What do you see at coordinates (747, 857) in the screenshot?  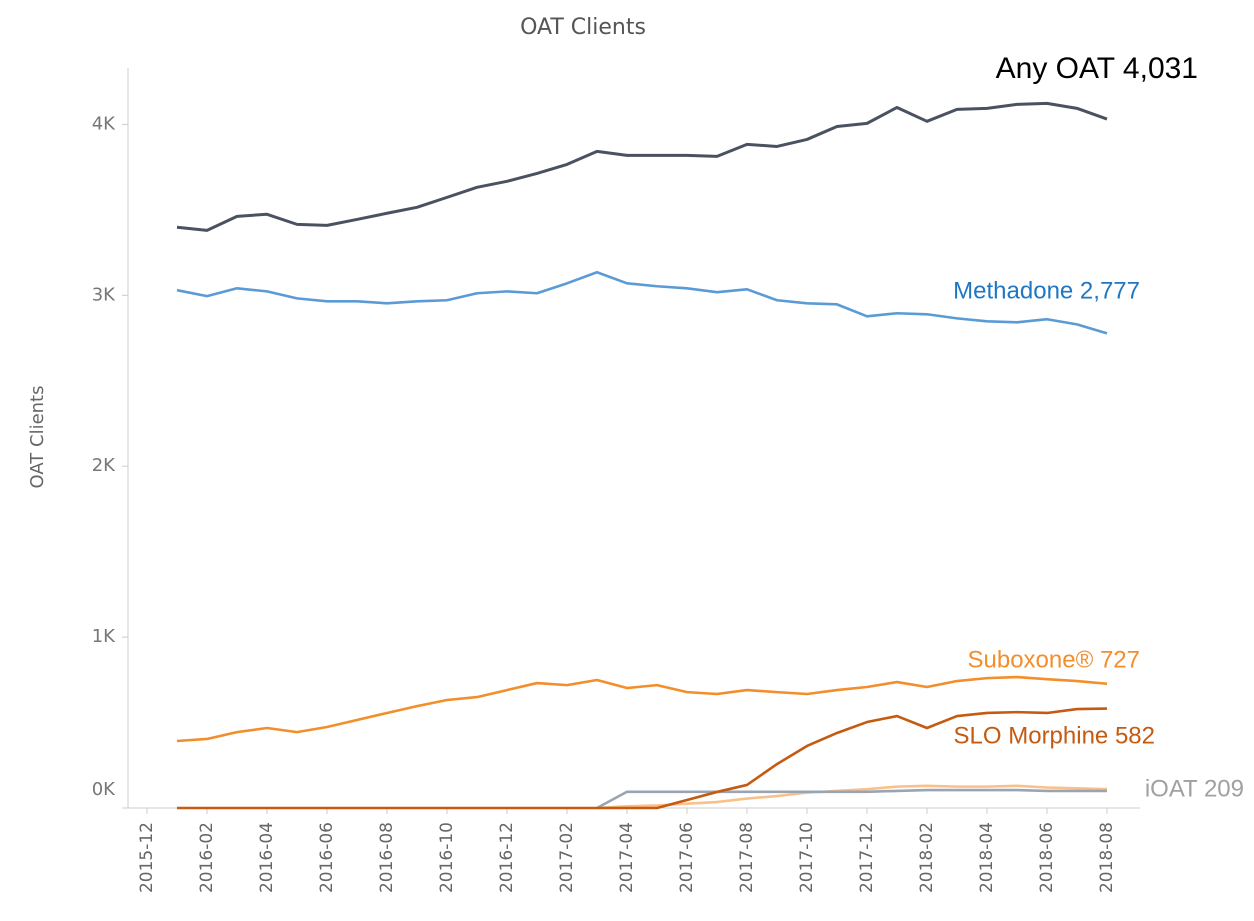 I see `x-tick-label: 2017-08` at bounding box center [747, 857].